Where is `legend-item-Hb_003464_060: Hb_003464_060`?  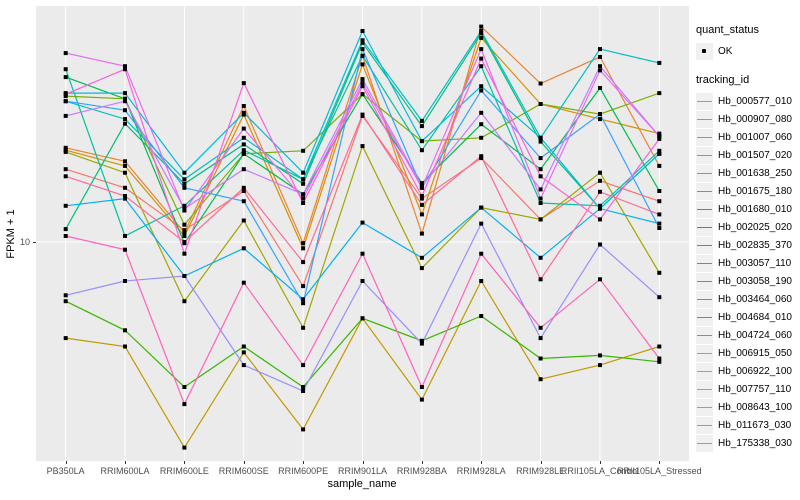 legend-item-Hb_003464_060: Hb_003464_060 is located at coordinates (748, 299).